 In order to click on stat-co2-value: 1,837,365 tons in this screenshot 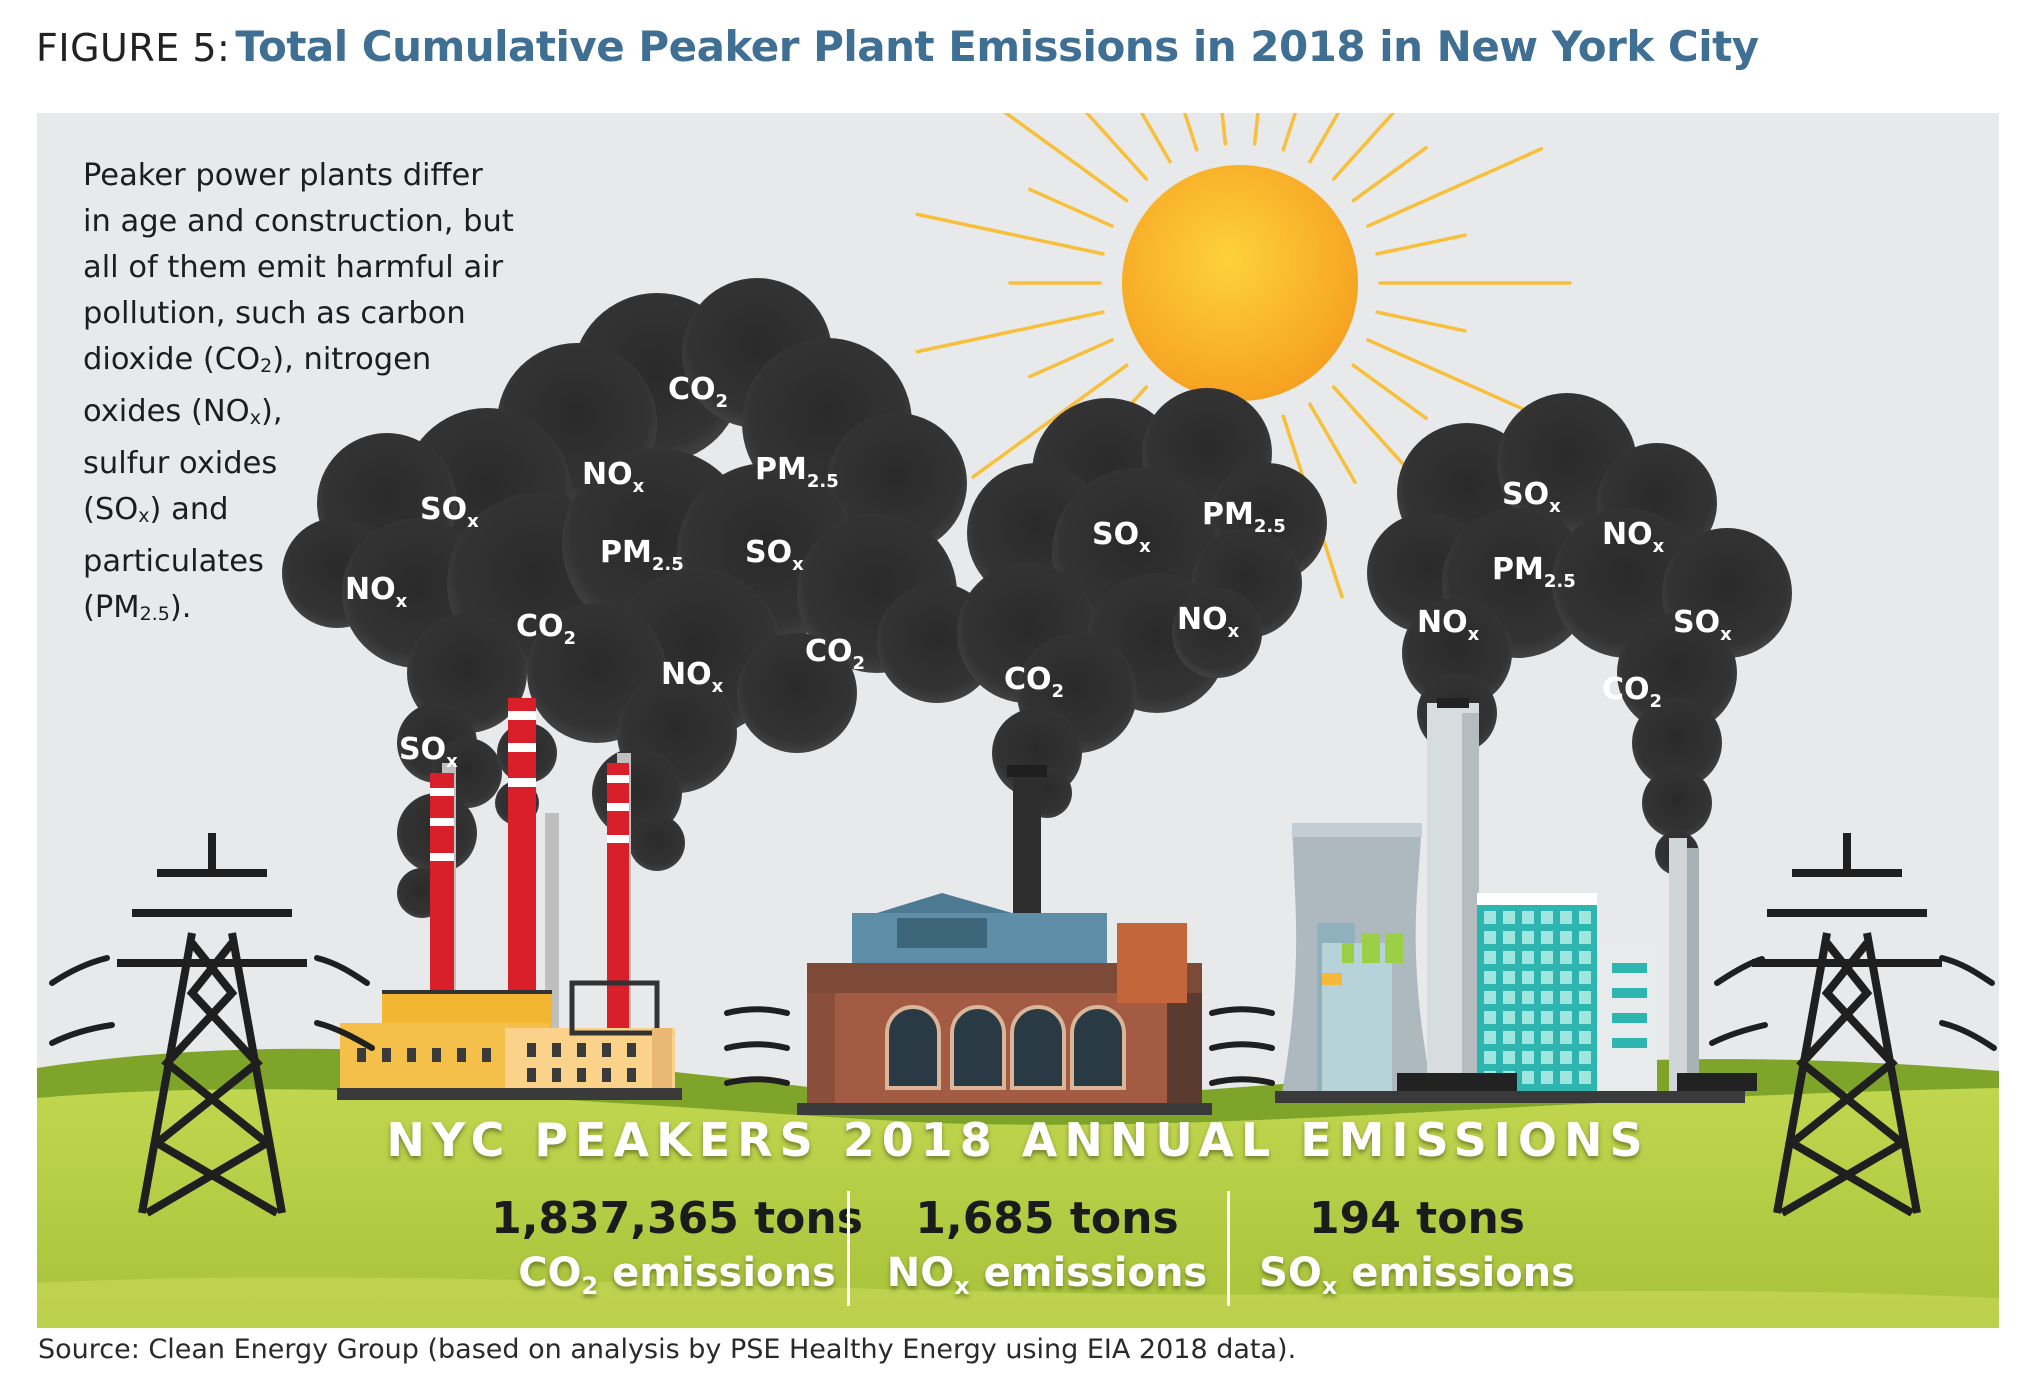, I will do `click(677, 1218)`.